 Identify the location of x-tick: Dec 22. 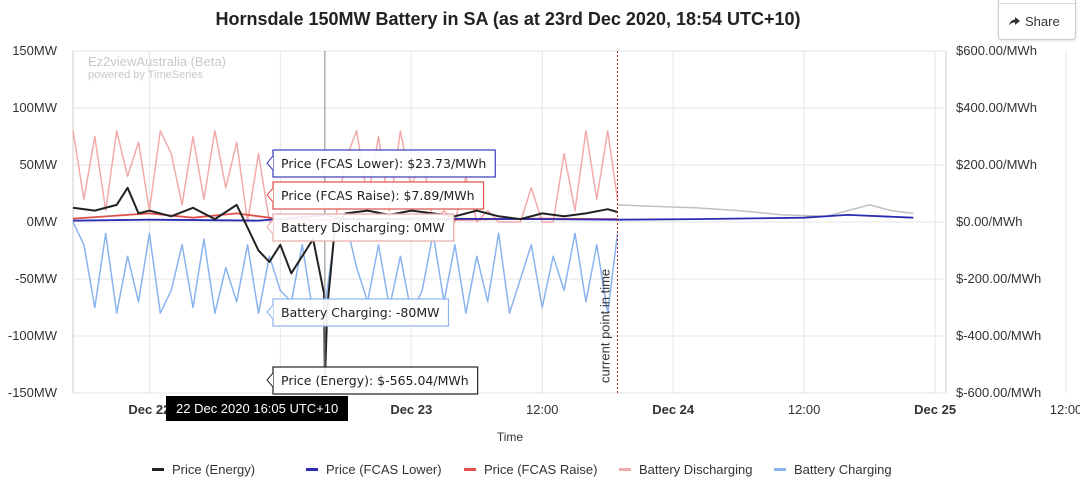
(149, 409).